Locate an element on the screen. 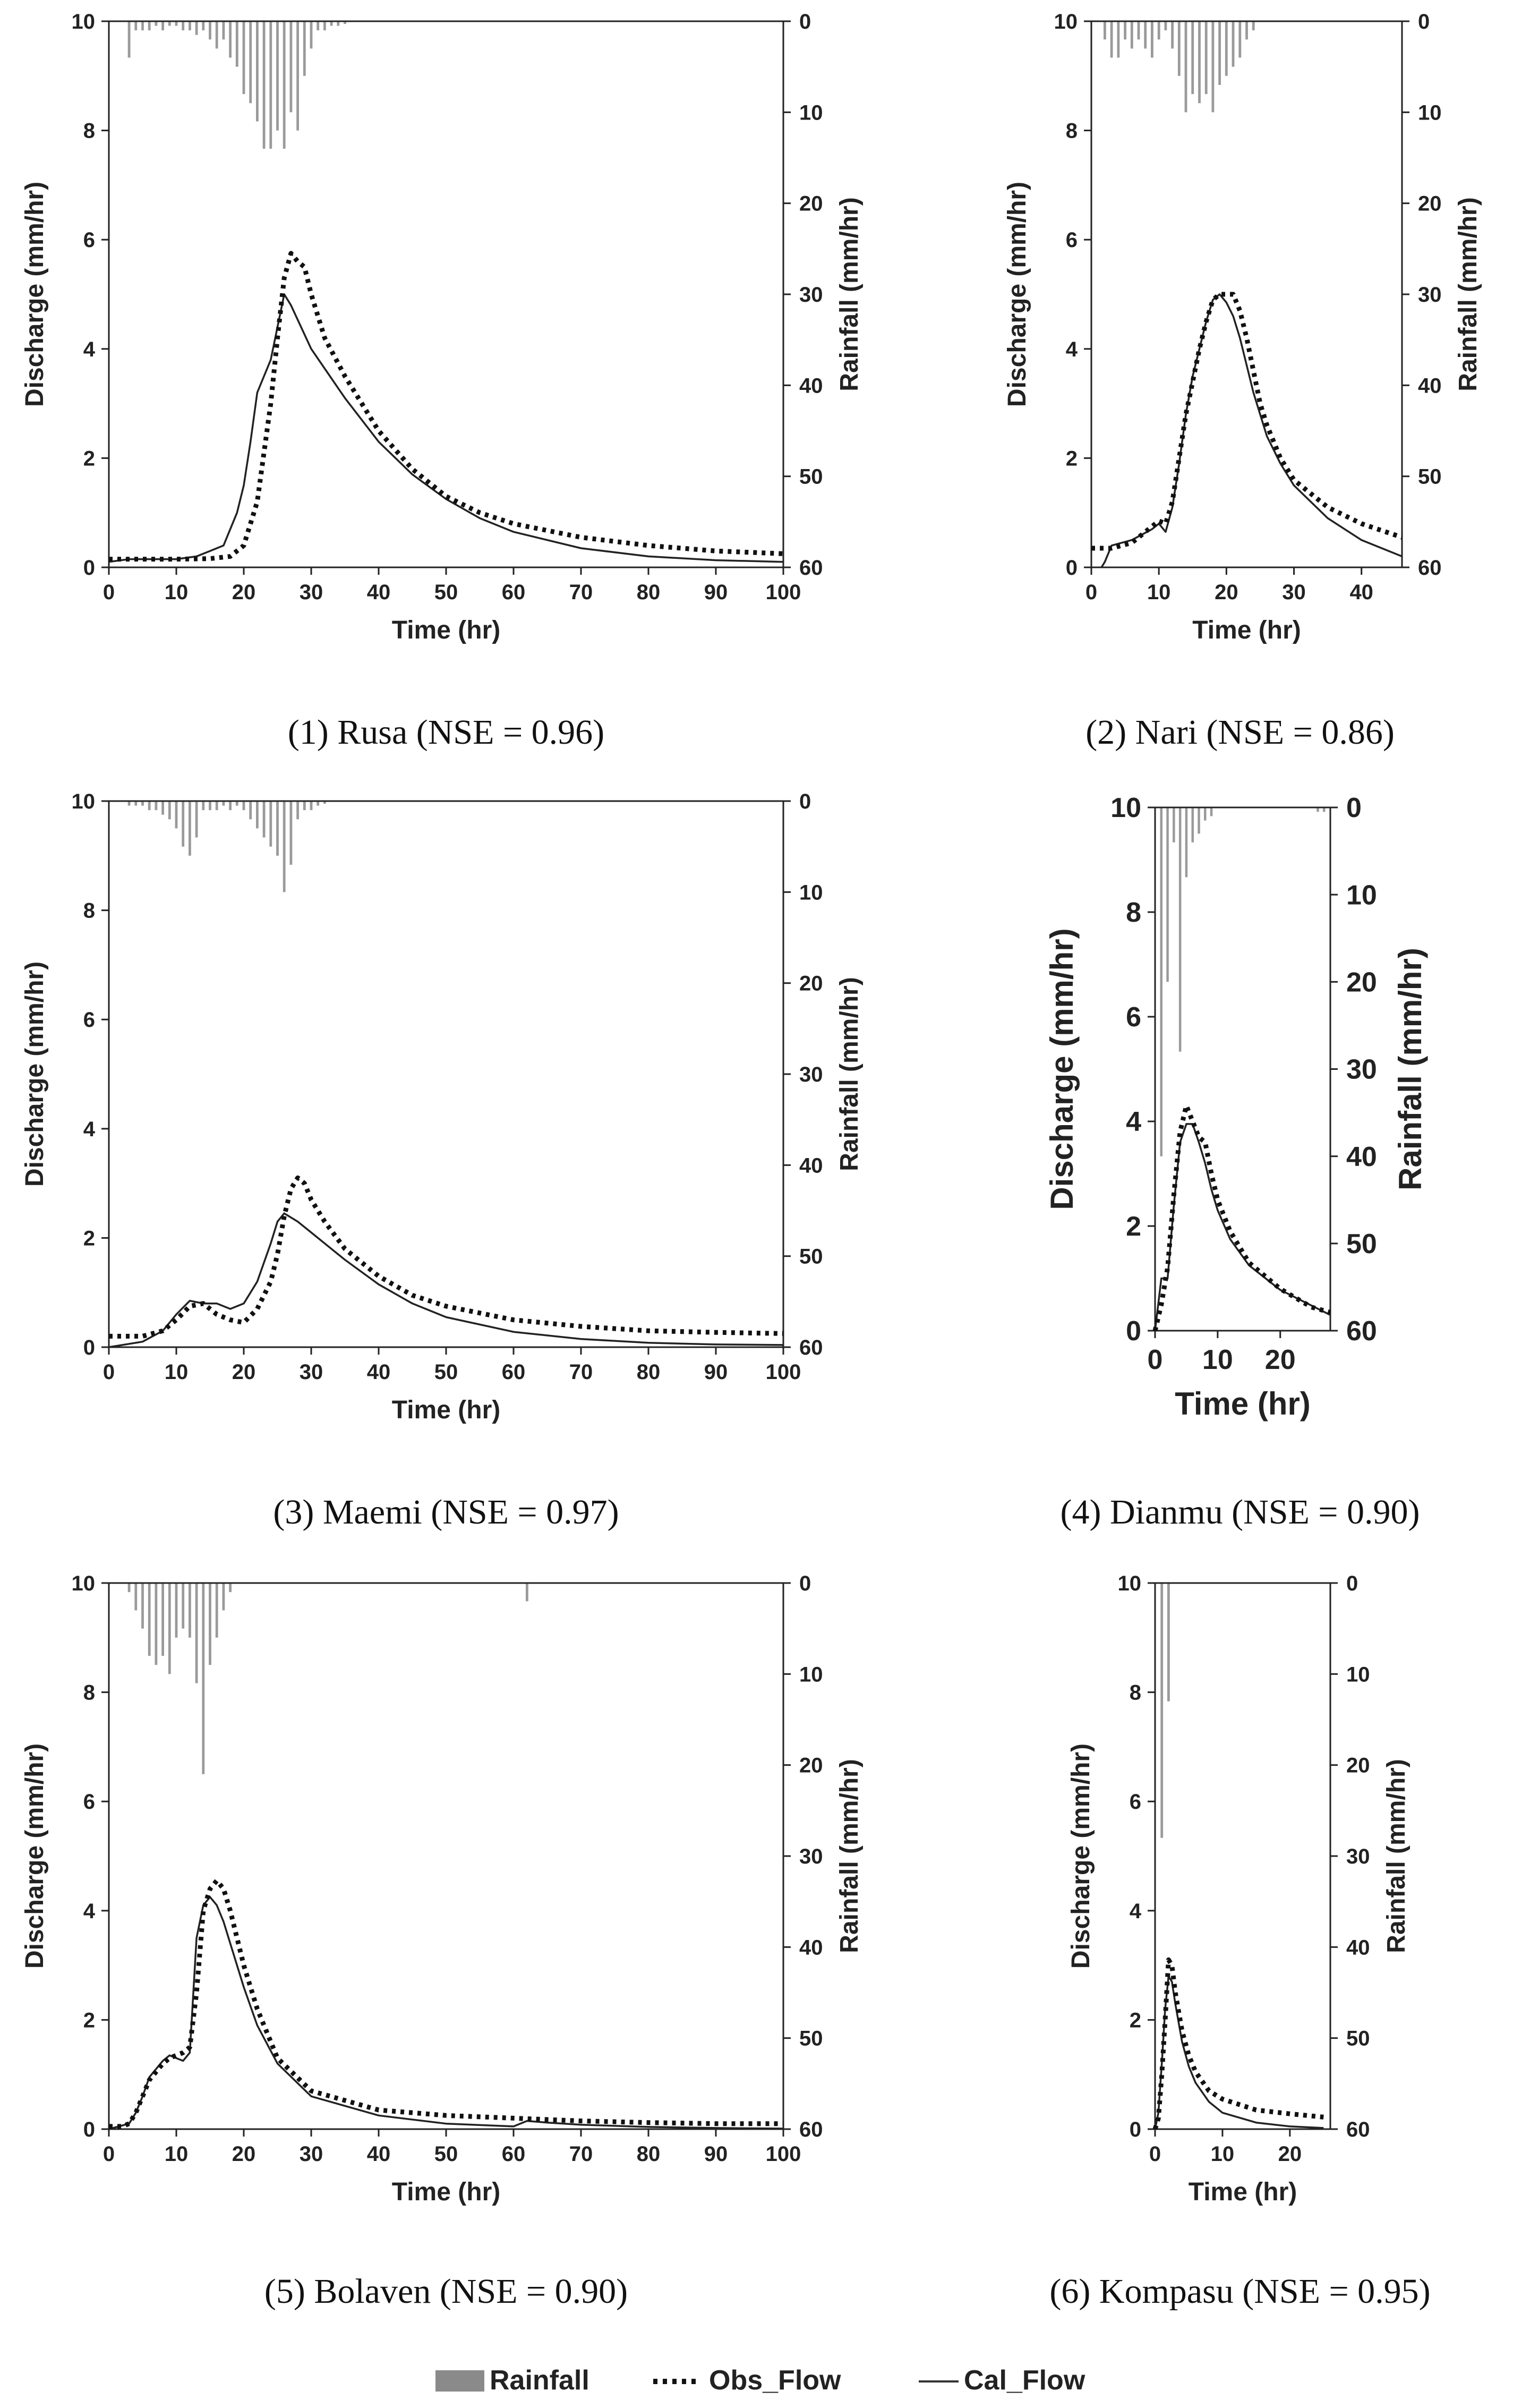 The width and height of the screenshot is (1513, 2408). y-tick-label: 8 is located at coordinates (1136, 1693).